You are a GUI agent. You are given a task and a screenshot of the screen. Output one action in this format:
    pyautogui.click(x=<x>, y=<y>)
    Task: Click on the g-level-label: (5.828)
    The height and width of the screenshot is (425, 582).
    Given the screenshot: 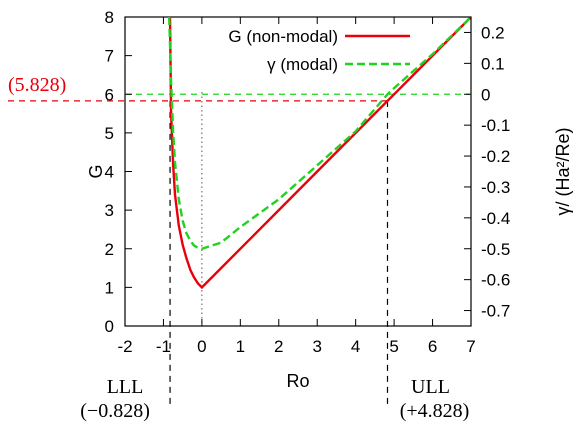 What is the action you would take?
    pyautogui.click(x=37, y=85)
    